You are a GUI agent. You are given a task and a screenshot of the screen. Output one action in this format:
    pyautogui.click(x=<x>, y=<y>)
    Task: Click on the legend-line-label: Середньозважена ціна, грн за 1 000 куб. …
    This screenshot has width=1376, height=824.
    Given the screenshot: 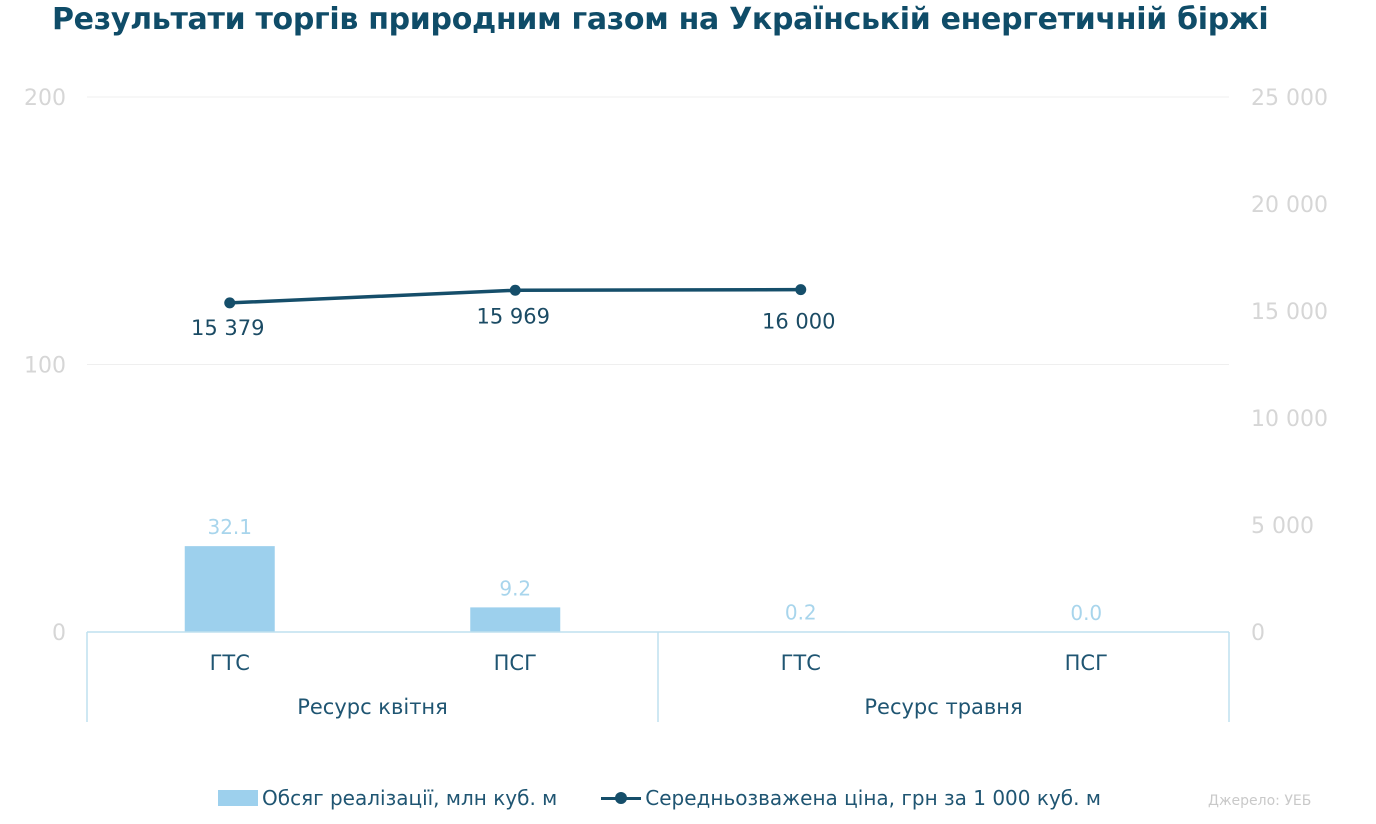 What is the action you would take?
    pyautogui.click(x=873, y=798)
    